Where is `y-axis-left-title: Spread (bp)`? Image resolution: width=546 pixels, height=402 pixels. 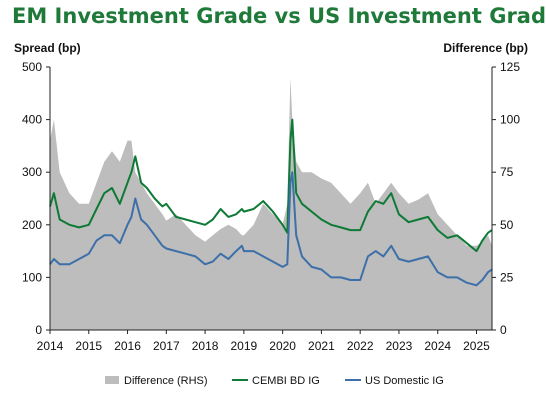
y-axis-left-title: Spread (bp) is located at coordinates (47, 48).